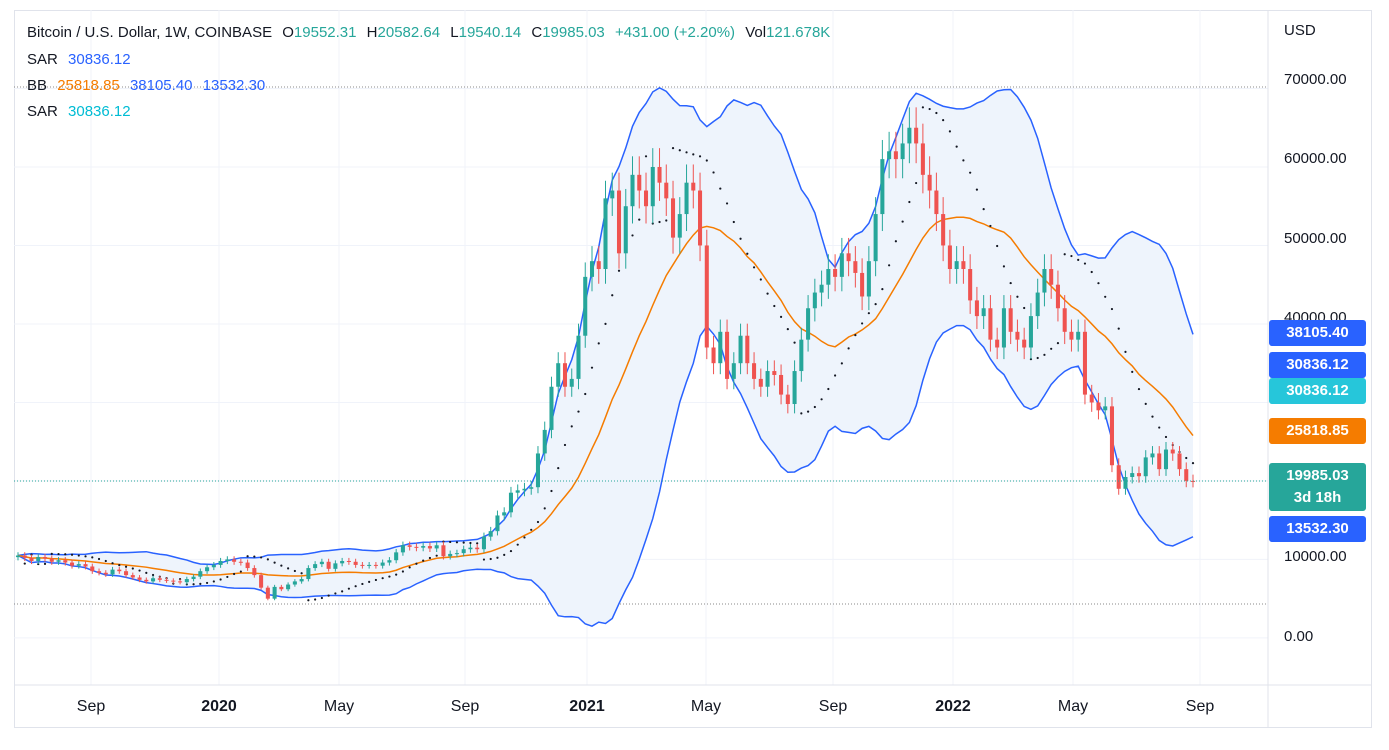 This screenshot has height=750, width=1389. What do you see at coordinates (798, 32) in the screenshot?
I see `vol-value: 121.678K` at bounding box center [798, 32].